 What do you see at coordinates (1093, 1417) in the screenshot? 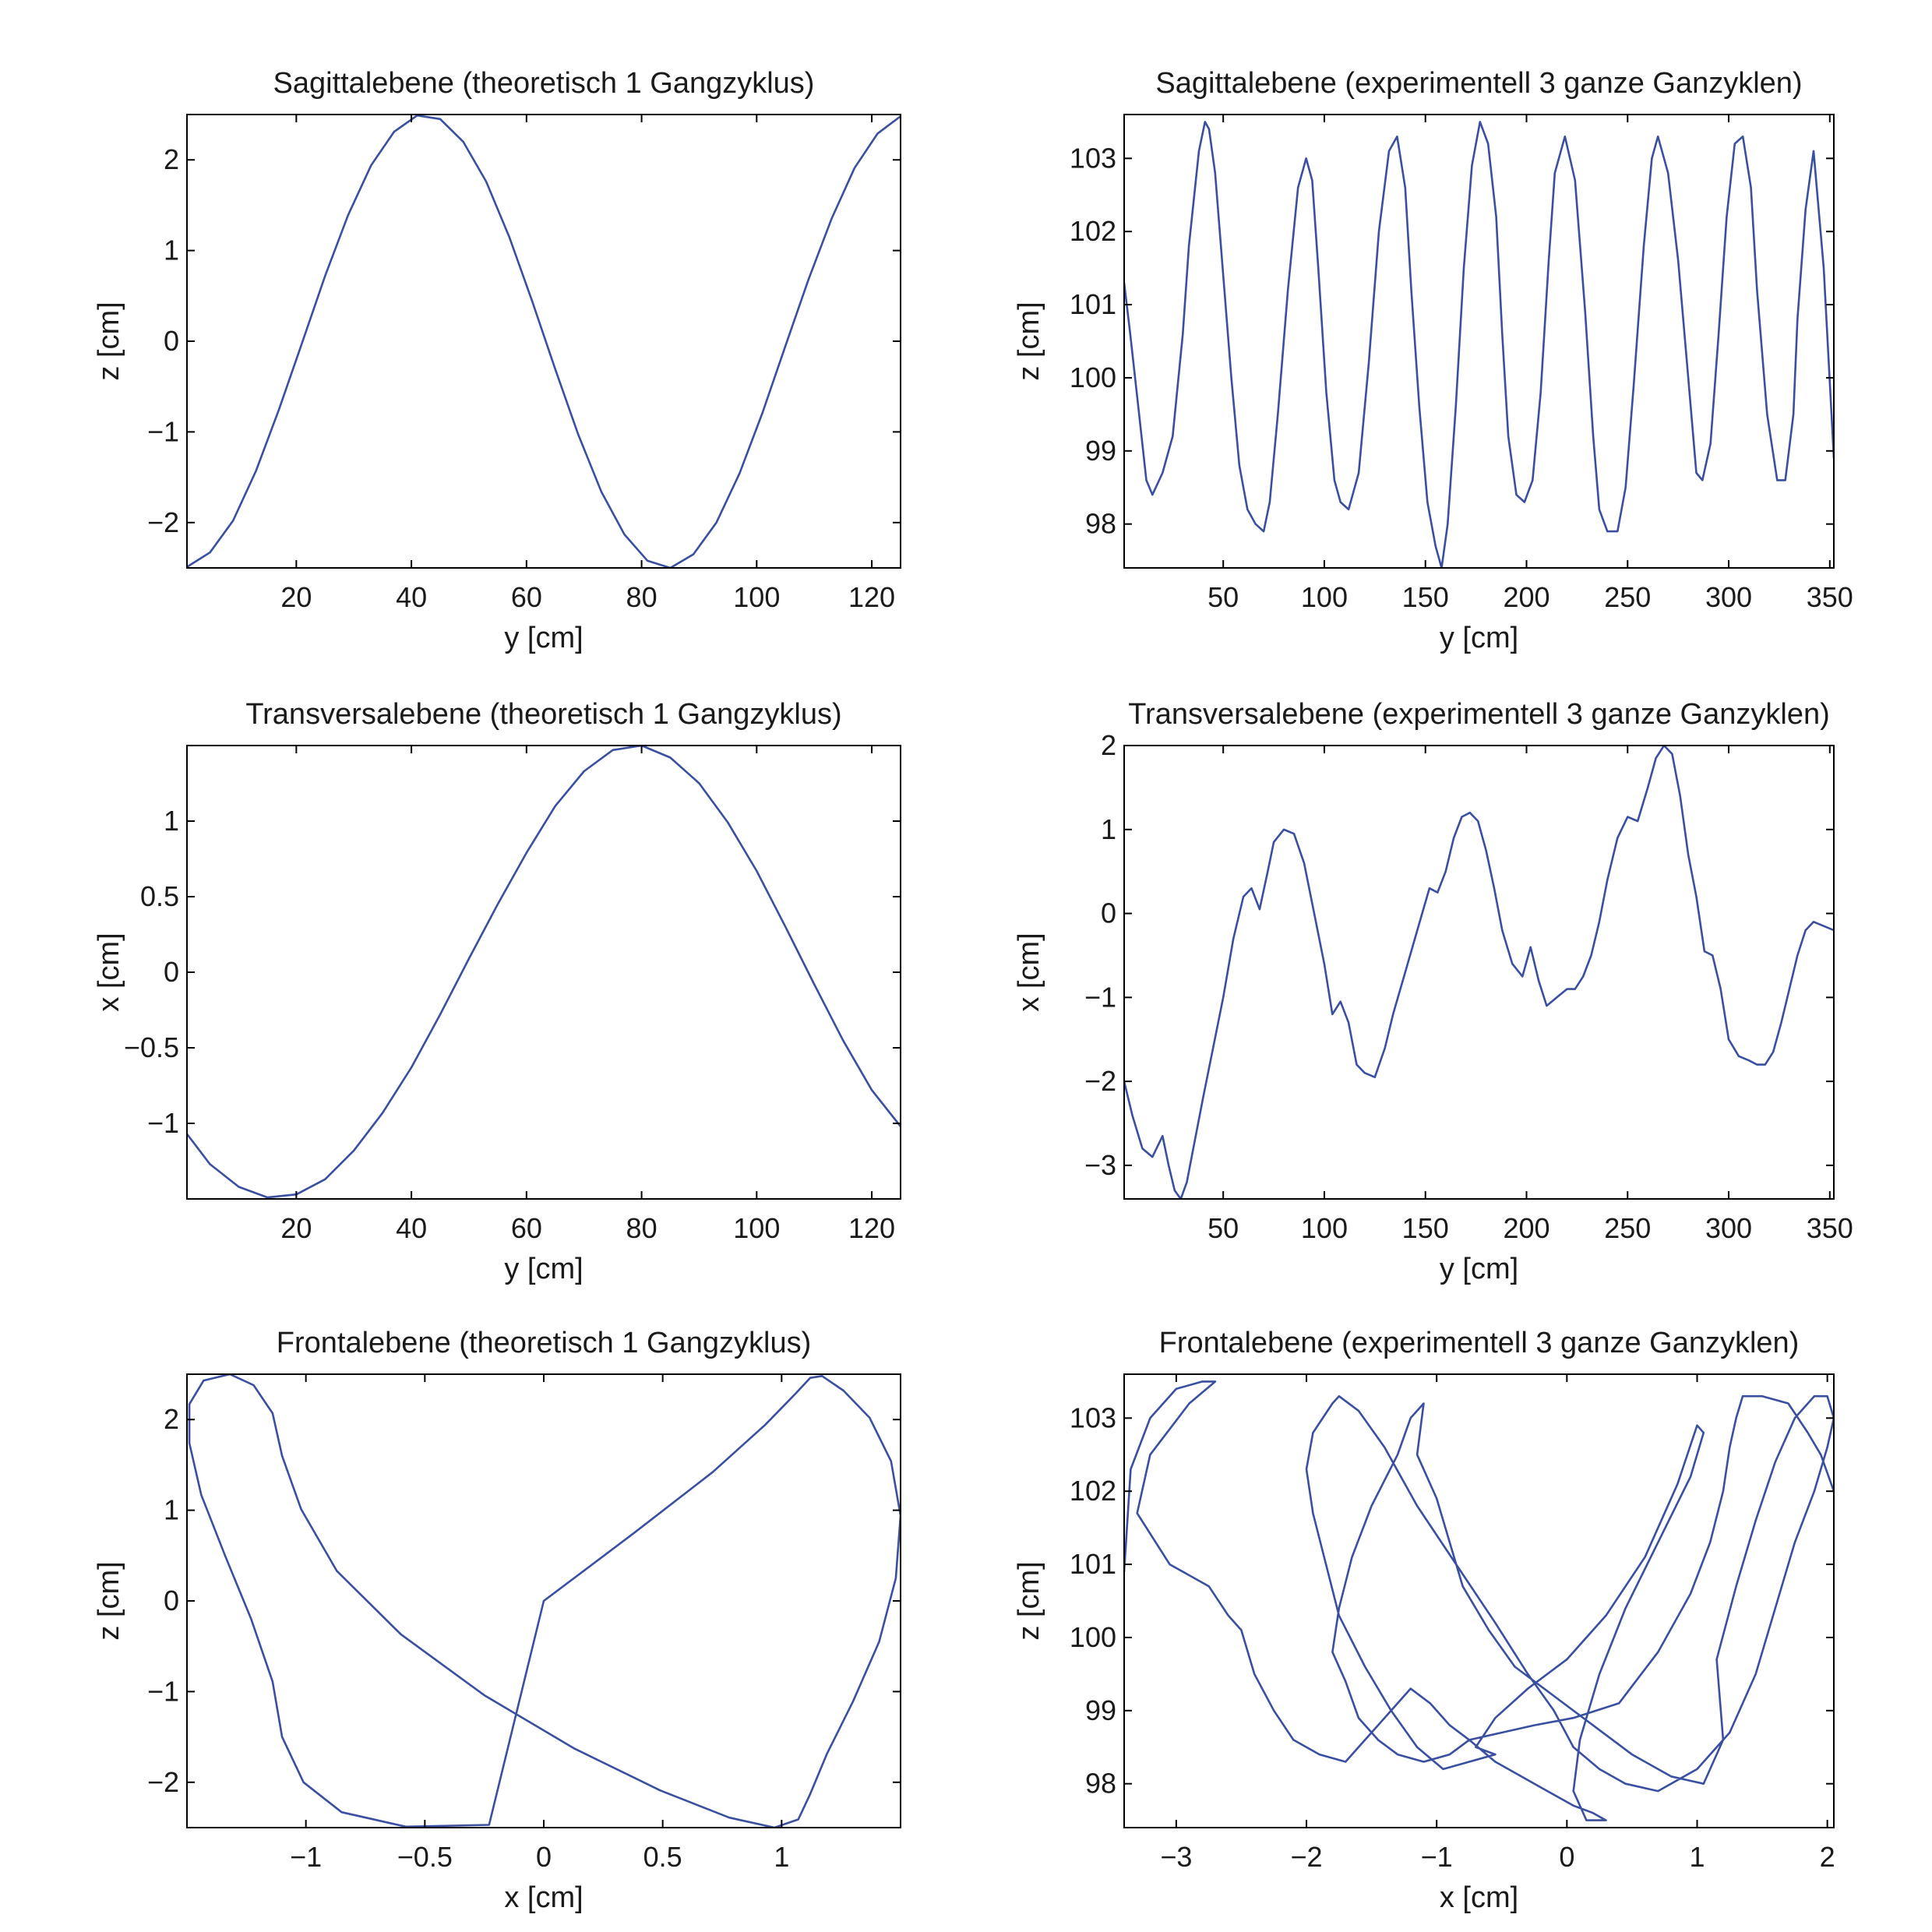
I see `y-tick-label: 103` at bounding box center [1093, 1417].